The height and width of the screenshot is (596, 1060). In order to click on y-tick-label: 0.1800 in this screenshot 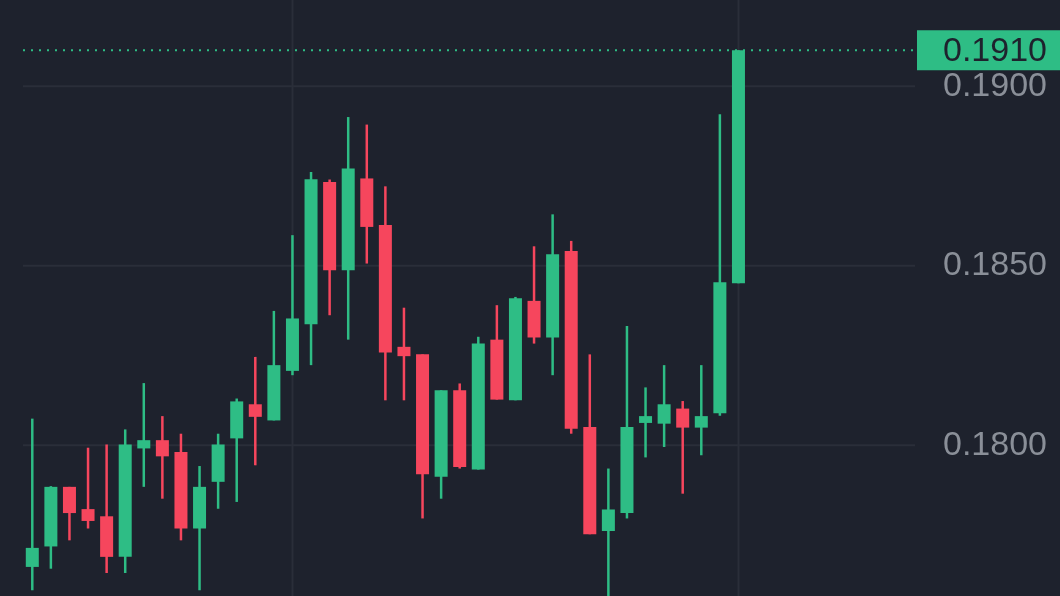, I will do `click(995, 442)`.